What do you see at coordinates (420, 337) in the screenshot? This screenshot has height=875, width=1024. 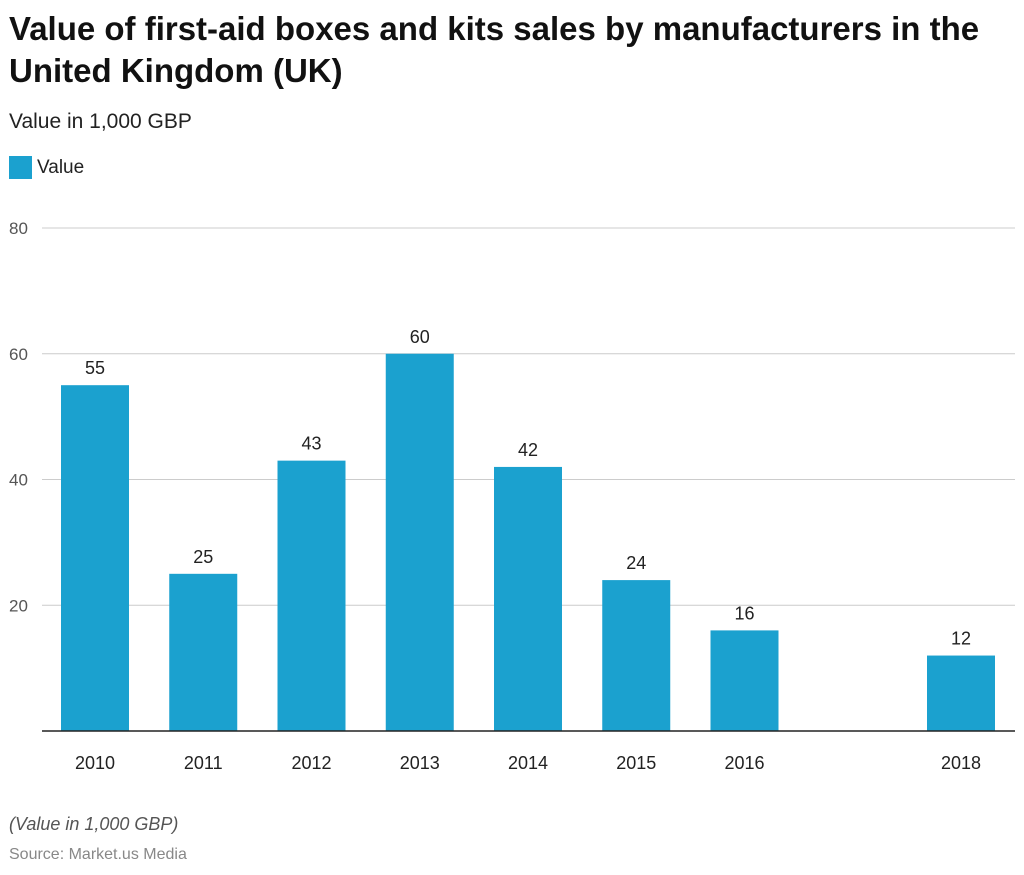 I see `data-label: 60` at bounding box center [420, 337].